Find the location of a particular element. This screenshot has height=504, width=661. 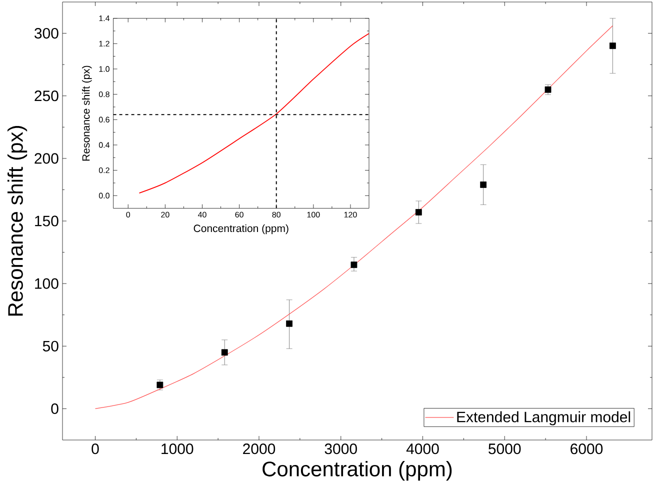

x-tick-label: 3000 is located at coordinates (340, 449).